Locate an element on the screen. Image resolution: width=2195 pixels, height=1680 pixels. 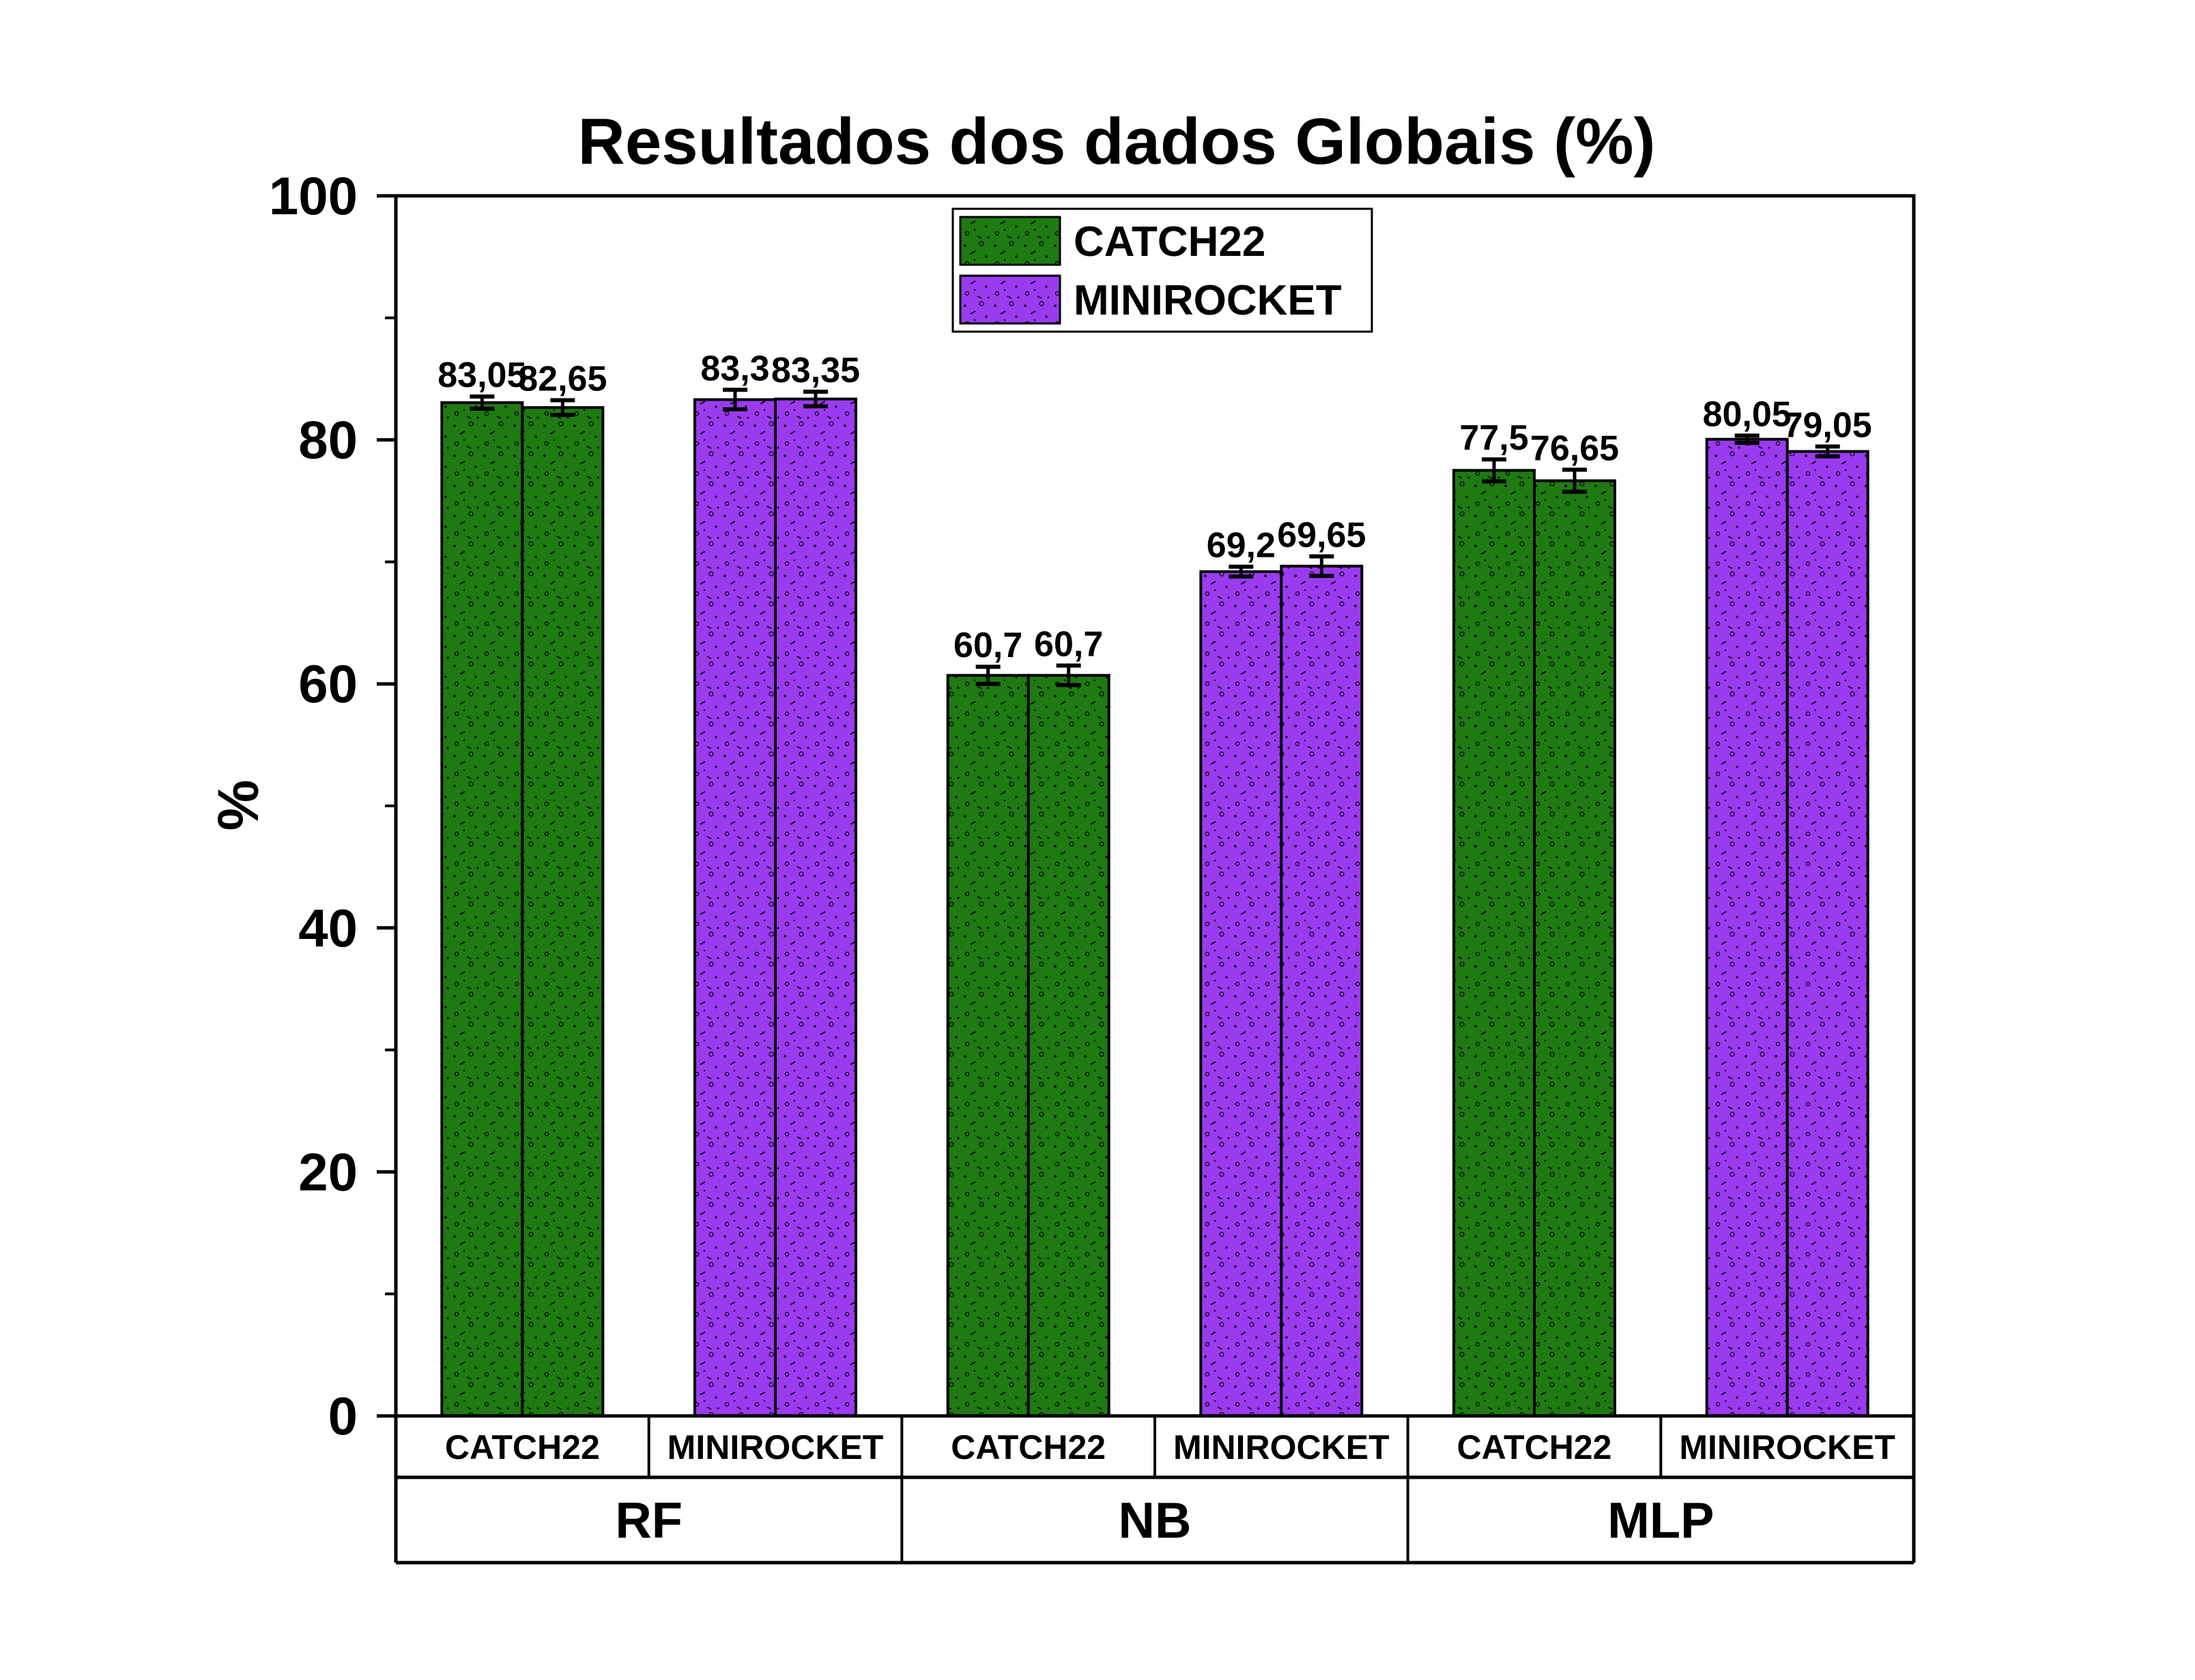
legend-label-catch22: CATCH22 is located at coordinates (1169, 241).